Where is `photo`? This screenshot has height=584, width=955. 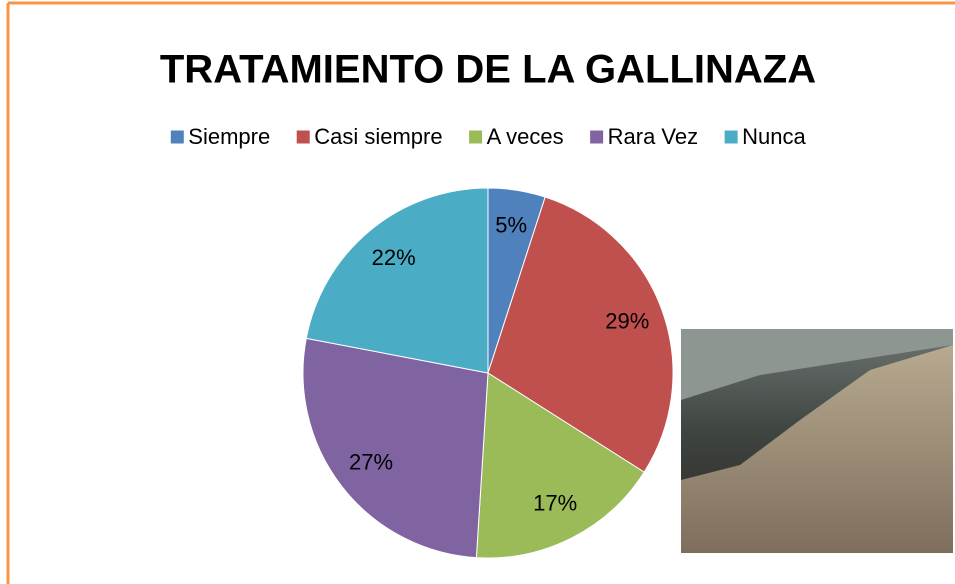
photo is located at coordinates (816, 440).